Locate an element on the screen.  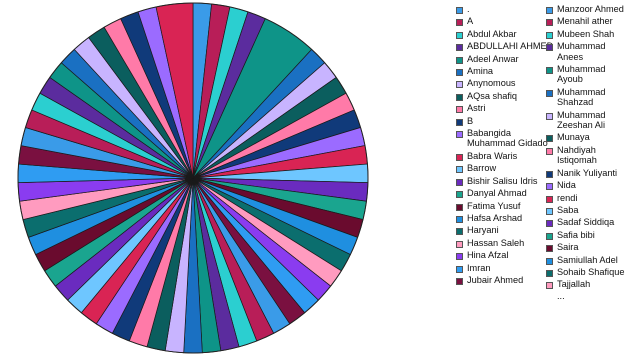
legend-item: Babangida Muhammad Gidado is located at coordinates (506, 138).